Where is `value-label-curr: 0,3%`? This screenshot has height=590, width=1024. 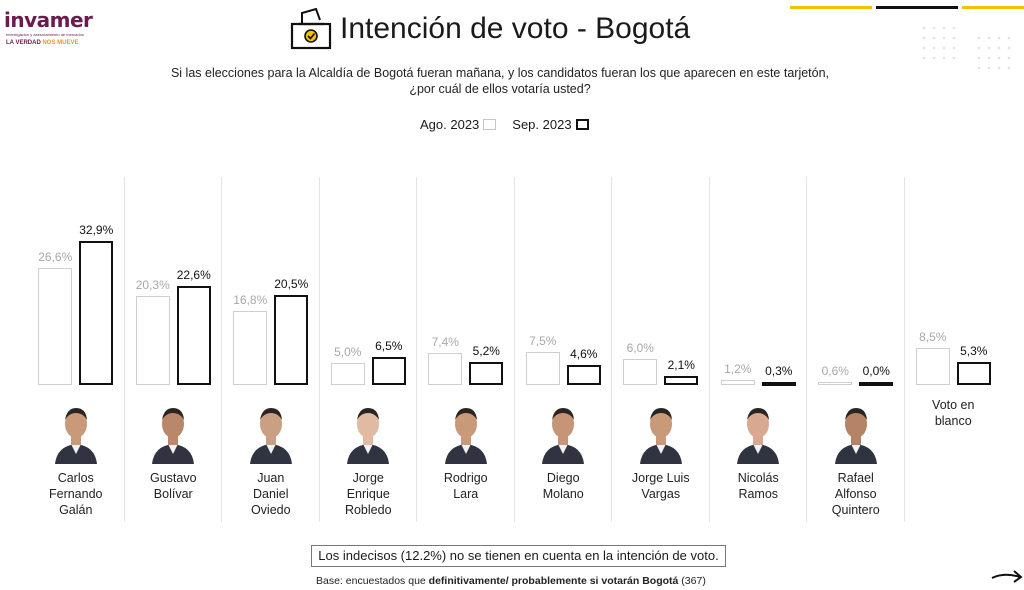
value-label-curr: 0,3% is located at coordinates (779, 371).